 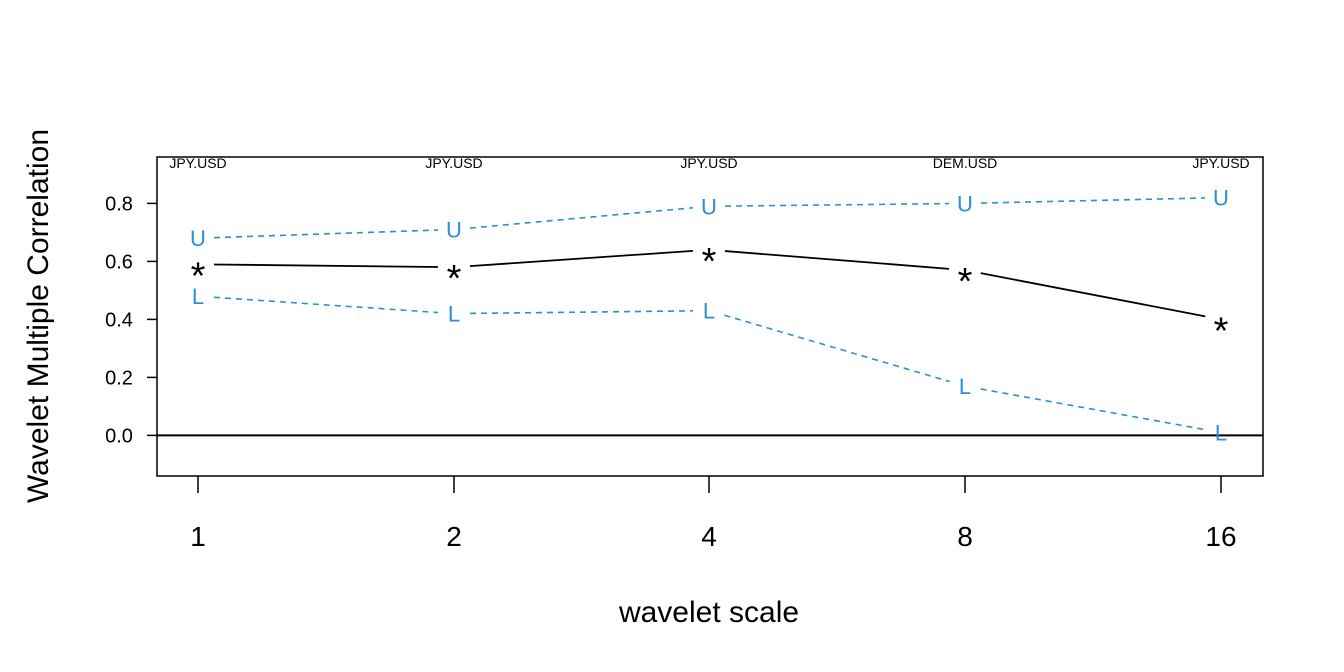 I want to click on y-tick-label: 0.8, so click(x=119, y=204).